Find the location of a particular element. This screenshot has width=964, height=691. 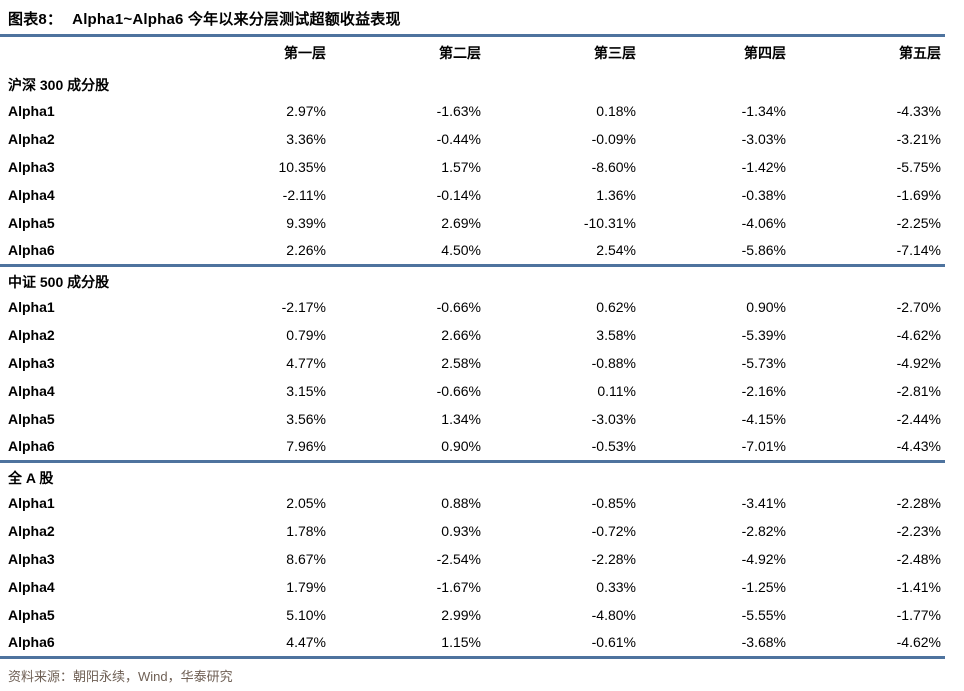

section-header: 沪深 300 成分股 is located at coordinates (59, 85).